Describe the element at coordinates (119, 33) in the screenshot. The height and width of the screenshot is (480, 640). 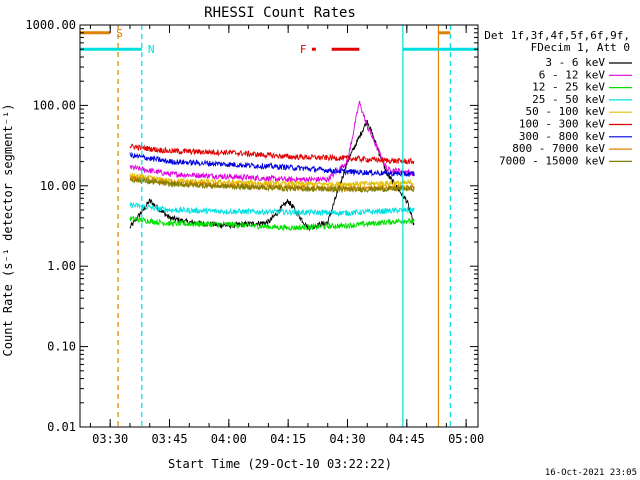
I see `flag-label-S: S` at that location.